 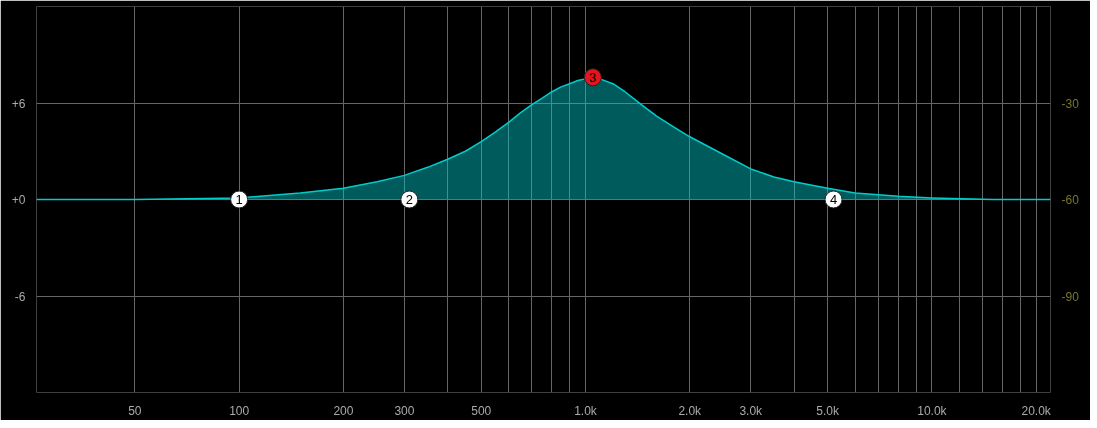 What do you see at coordinates (18, 103) in the screenshot?
I see `y-tick-label: +6` at bounding box center [18, 103].